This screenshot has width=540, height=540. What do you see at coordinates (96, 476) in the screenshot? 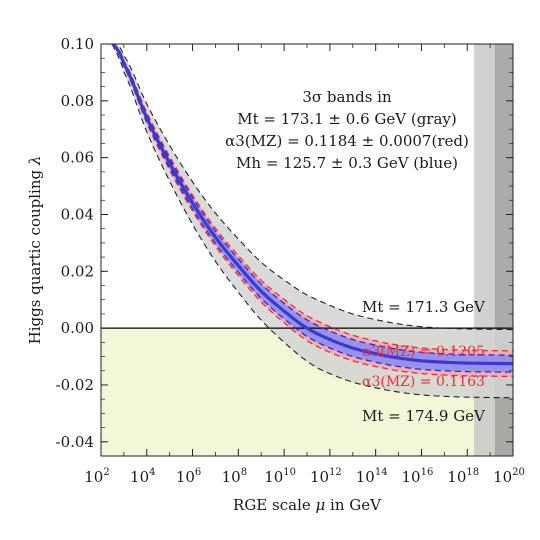
I see `x-tick-label: 10²` at bounding box center [96, 476].